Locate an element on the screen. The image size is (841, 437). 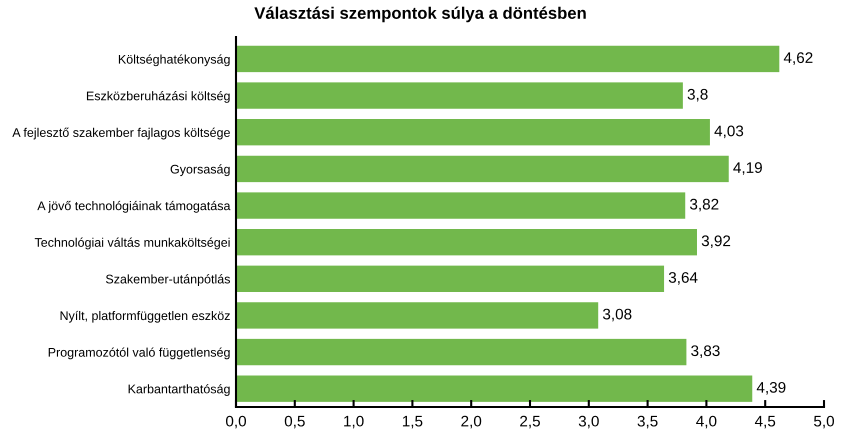
x-tick-label: 0,0 is located at coordinates (236, 422).